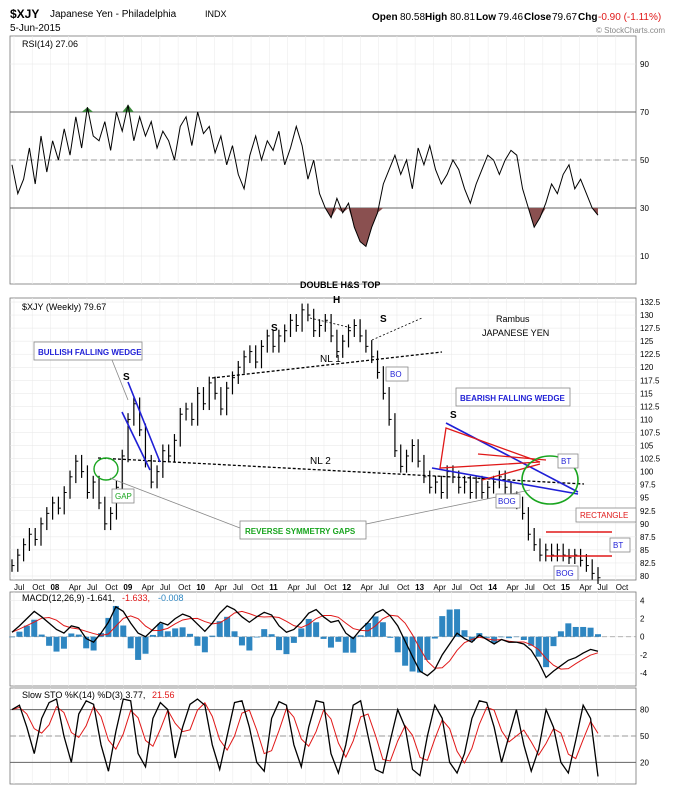  I want to click on y-tick-label: 90, so click(644, 524).